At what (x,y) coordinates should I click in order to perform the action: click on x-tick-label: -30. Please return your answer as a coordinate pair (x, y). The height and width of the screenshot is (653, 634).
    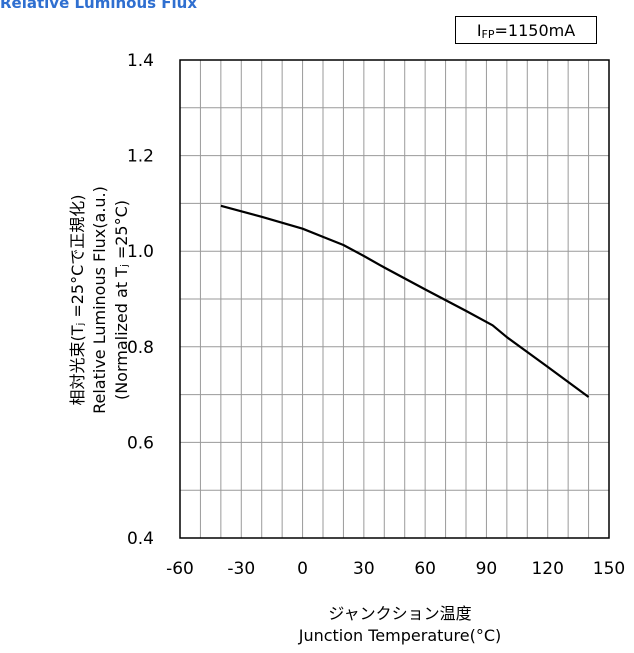
    Looking at the image, I should click on (241, 569).